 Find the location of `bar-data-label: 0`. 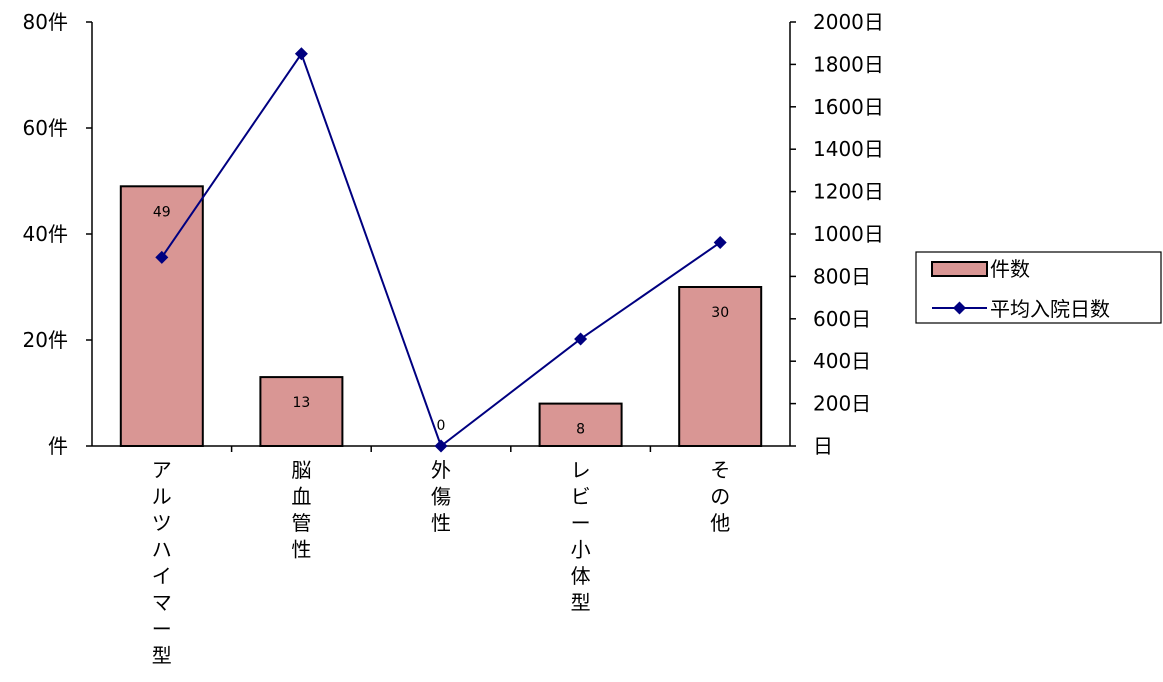

bar-data-label: 0 is located at coordinates (441, 426).